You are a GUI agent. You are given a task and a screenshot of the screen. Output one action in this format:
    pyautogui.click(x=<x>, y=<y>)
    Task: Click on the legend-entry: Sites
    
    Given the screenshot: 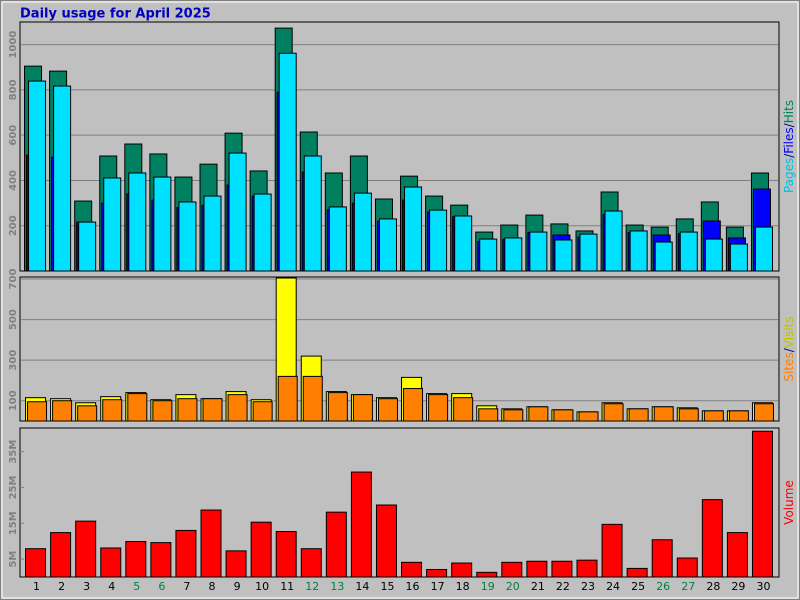 What is the action you would take?
    pyautogui.click(x=789, y=366)
    